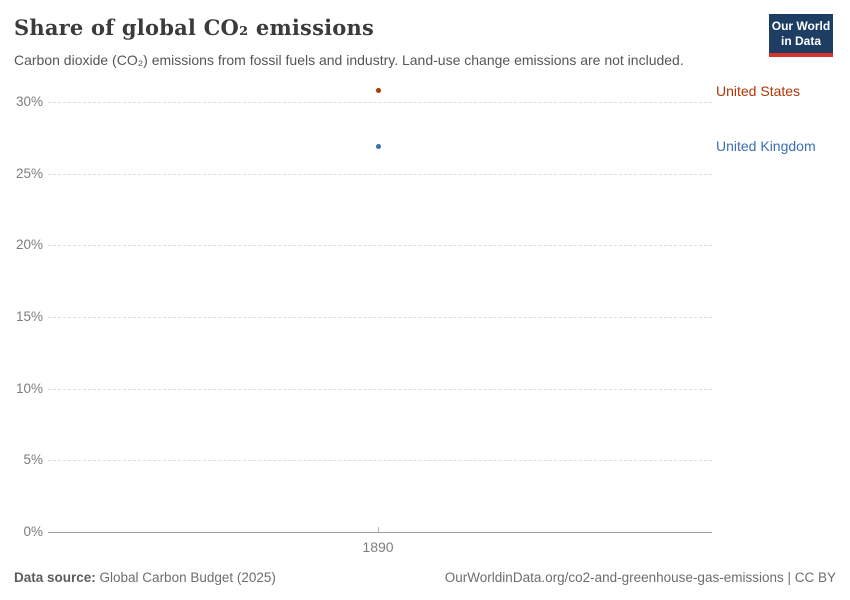  I want to click on y-axis-tick-label-0: 0%, so click(33, 531).